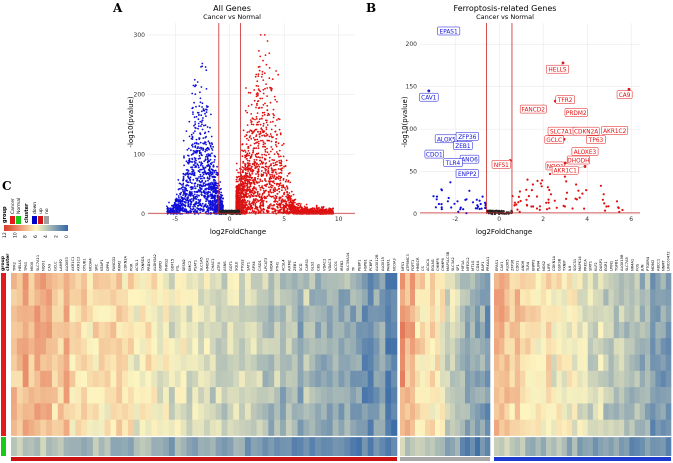 Image resolution: width=673 pixels, height=463 pixels. What do you see at coordinates (576, 114) in the screenshot?
I see `gene-label: PRDM2` at bounding box center [576, 114].